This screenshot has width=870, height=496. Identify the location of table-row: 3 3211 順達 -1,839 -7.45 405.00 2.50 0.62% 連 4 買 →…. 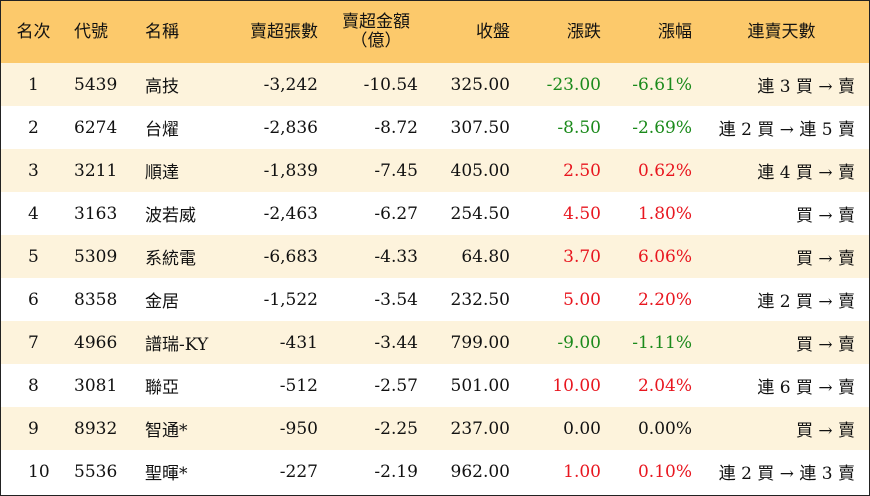
(435, 170).